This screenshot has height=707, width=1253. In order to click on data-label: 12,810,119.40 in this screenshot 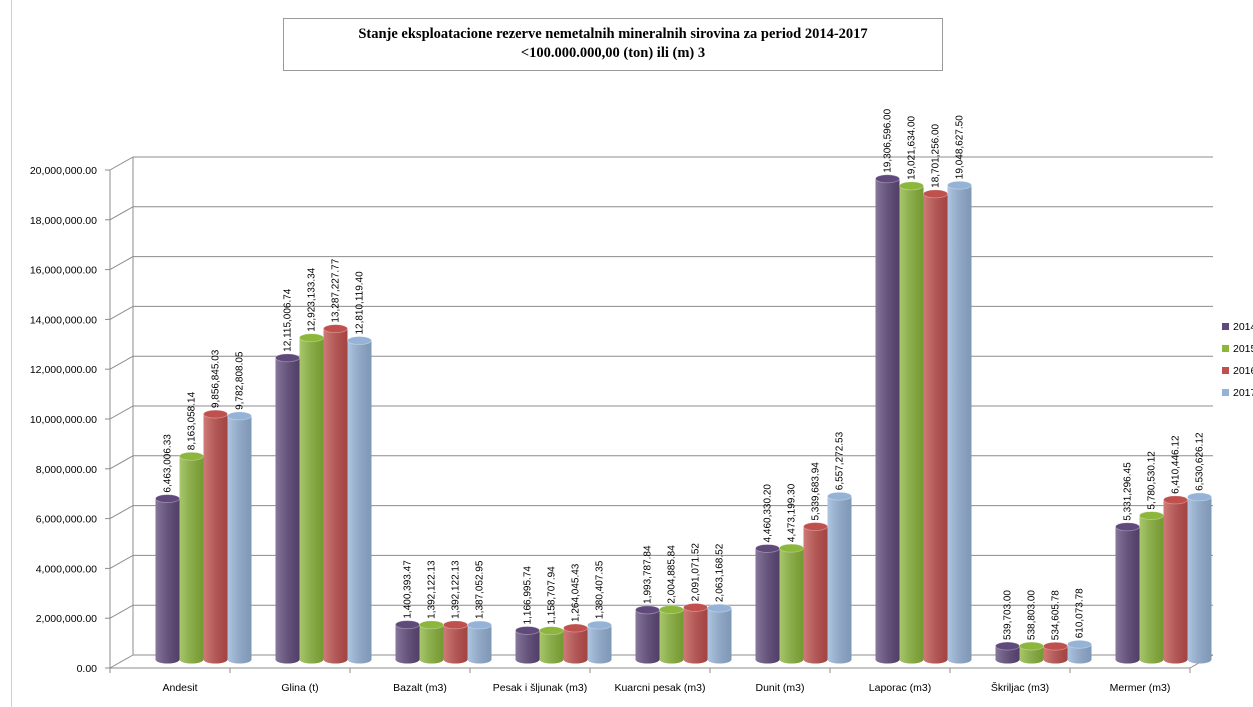, I will do `click(360, 303)`.